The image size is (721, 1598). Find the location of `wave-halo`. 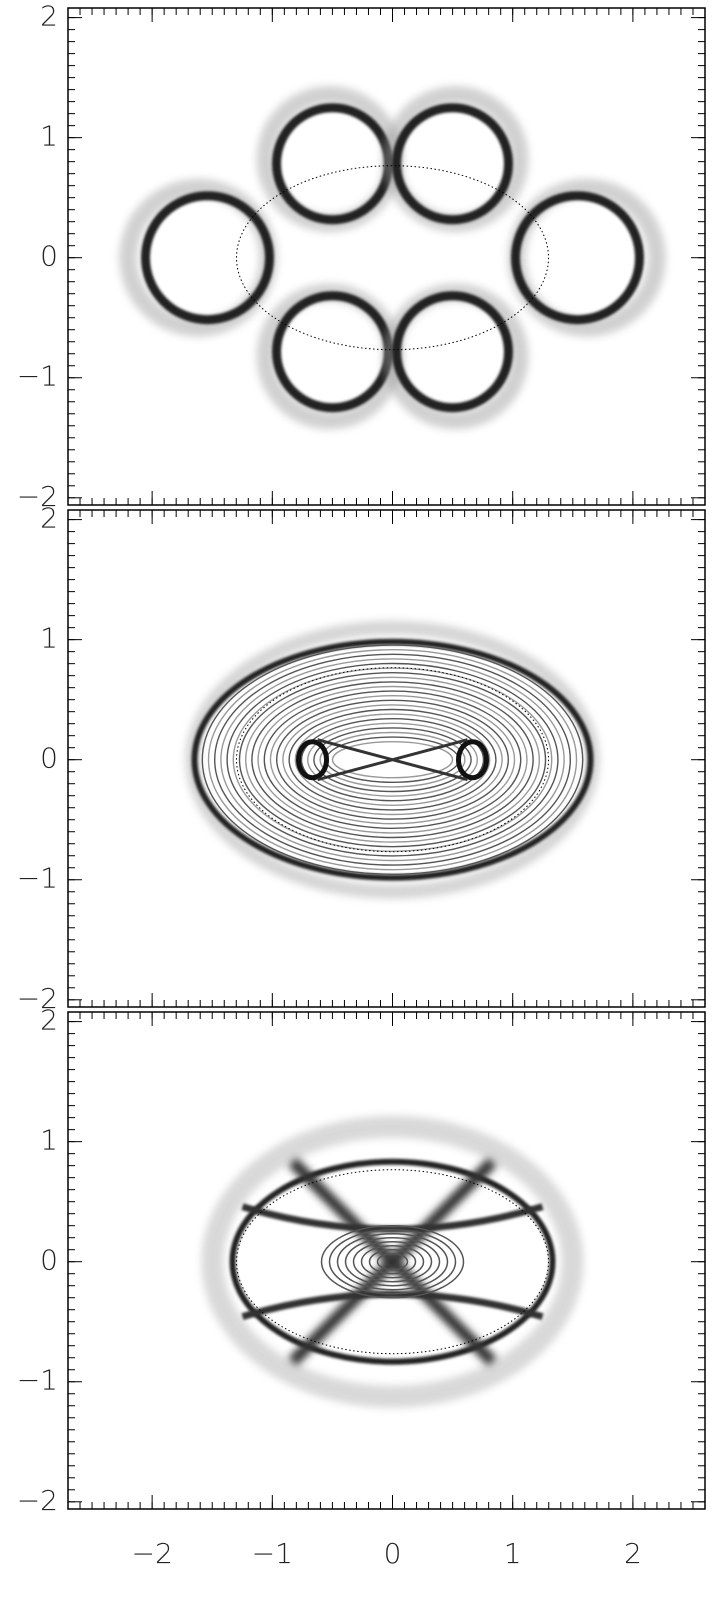

wave-halo is located at coordinates (392, 1261).